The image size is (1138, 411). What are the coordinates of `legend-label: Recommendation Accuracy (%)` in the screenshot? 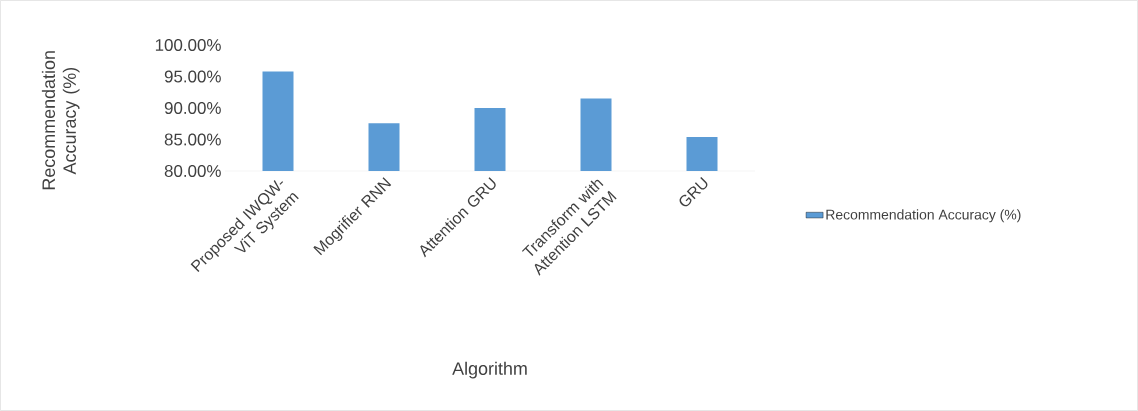 It's located at (923, 216).